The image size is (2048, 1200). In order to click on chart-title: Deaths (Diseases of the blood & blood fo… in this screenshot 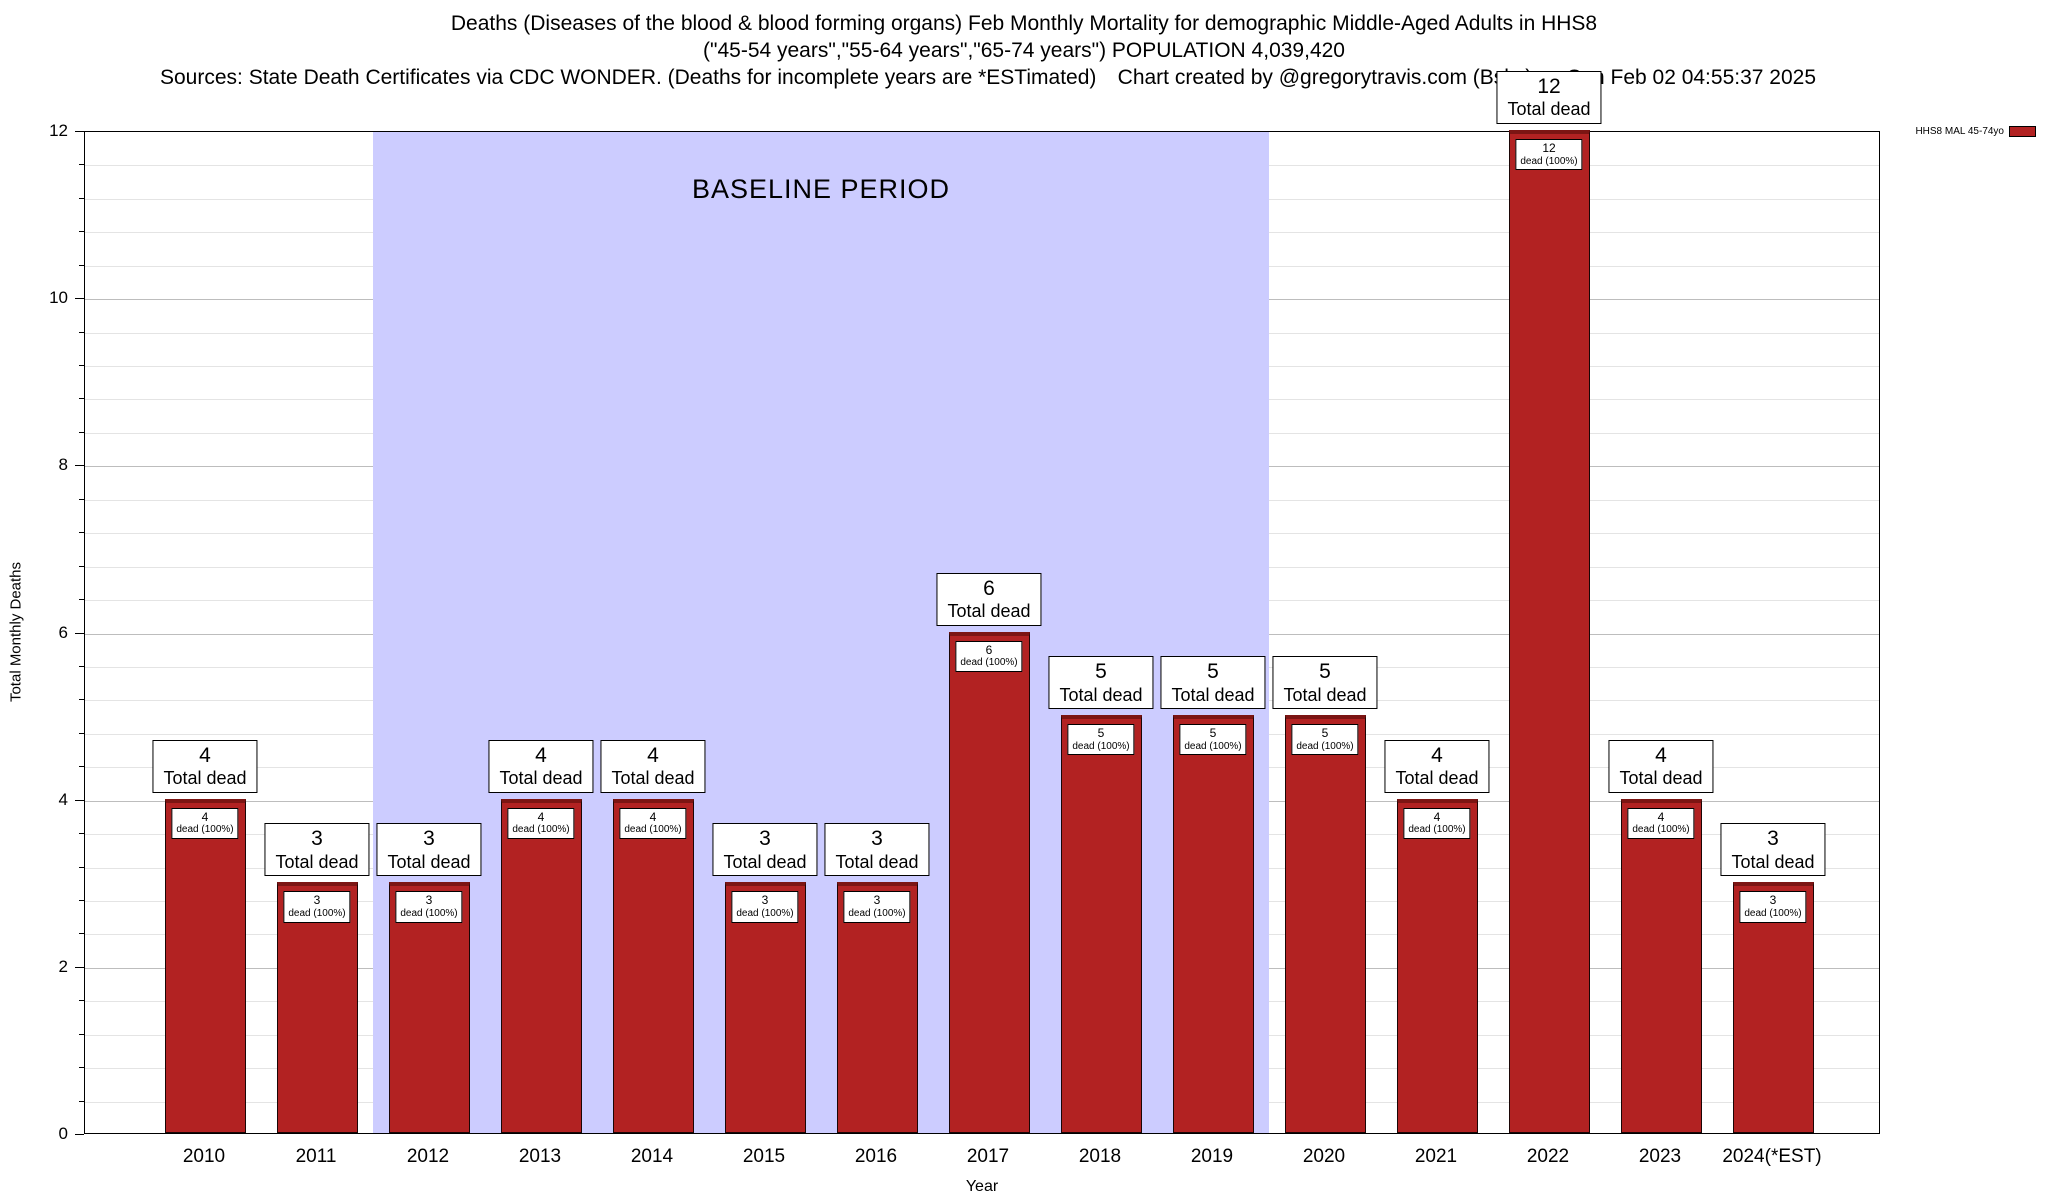, I will do `click(1024, 23)`.